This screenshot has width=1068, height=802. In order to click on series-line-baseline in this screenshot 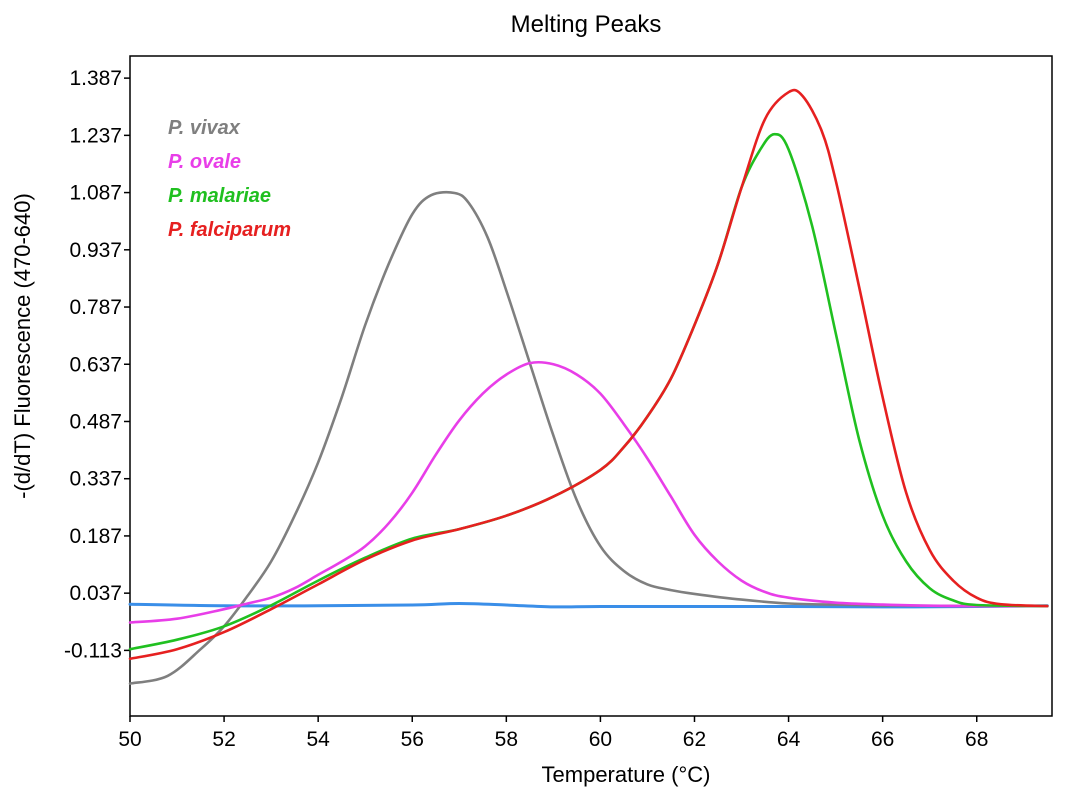, I will do `click(588, 605)`.